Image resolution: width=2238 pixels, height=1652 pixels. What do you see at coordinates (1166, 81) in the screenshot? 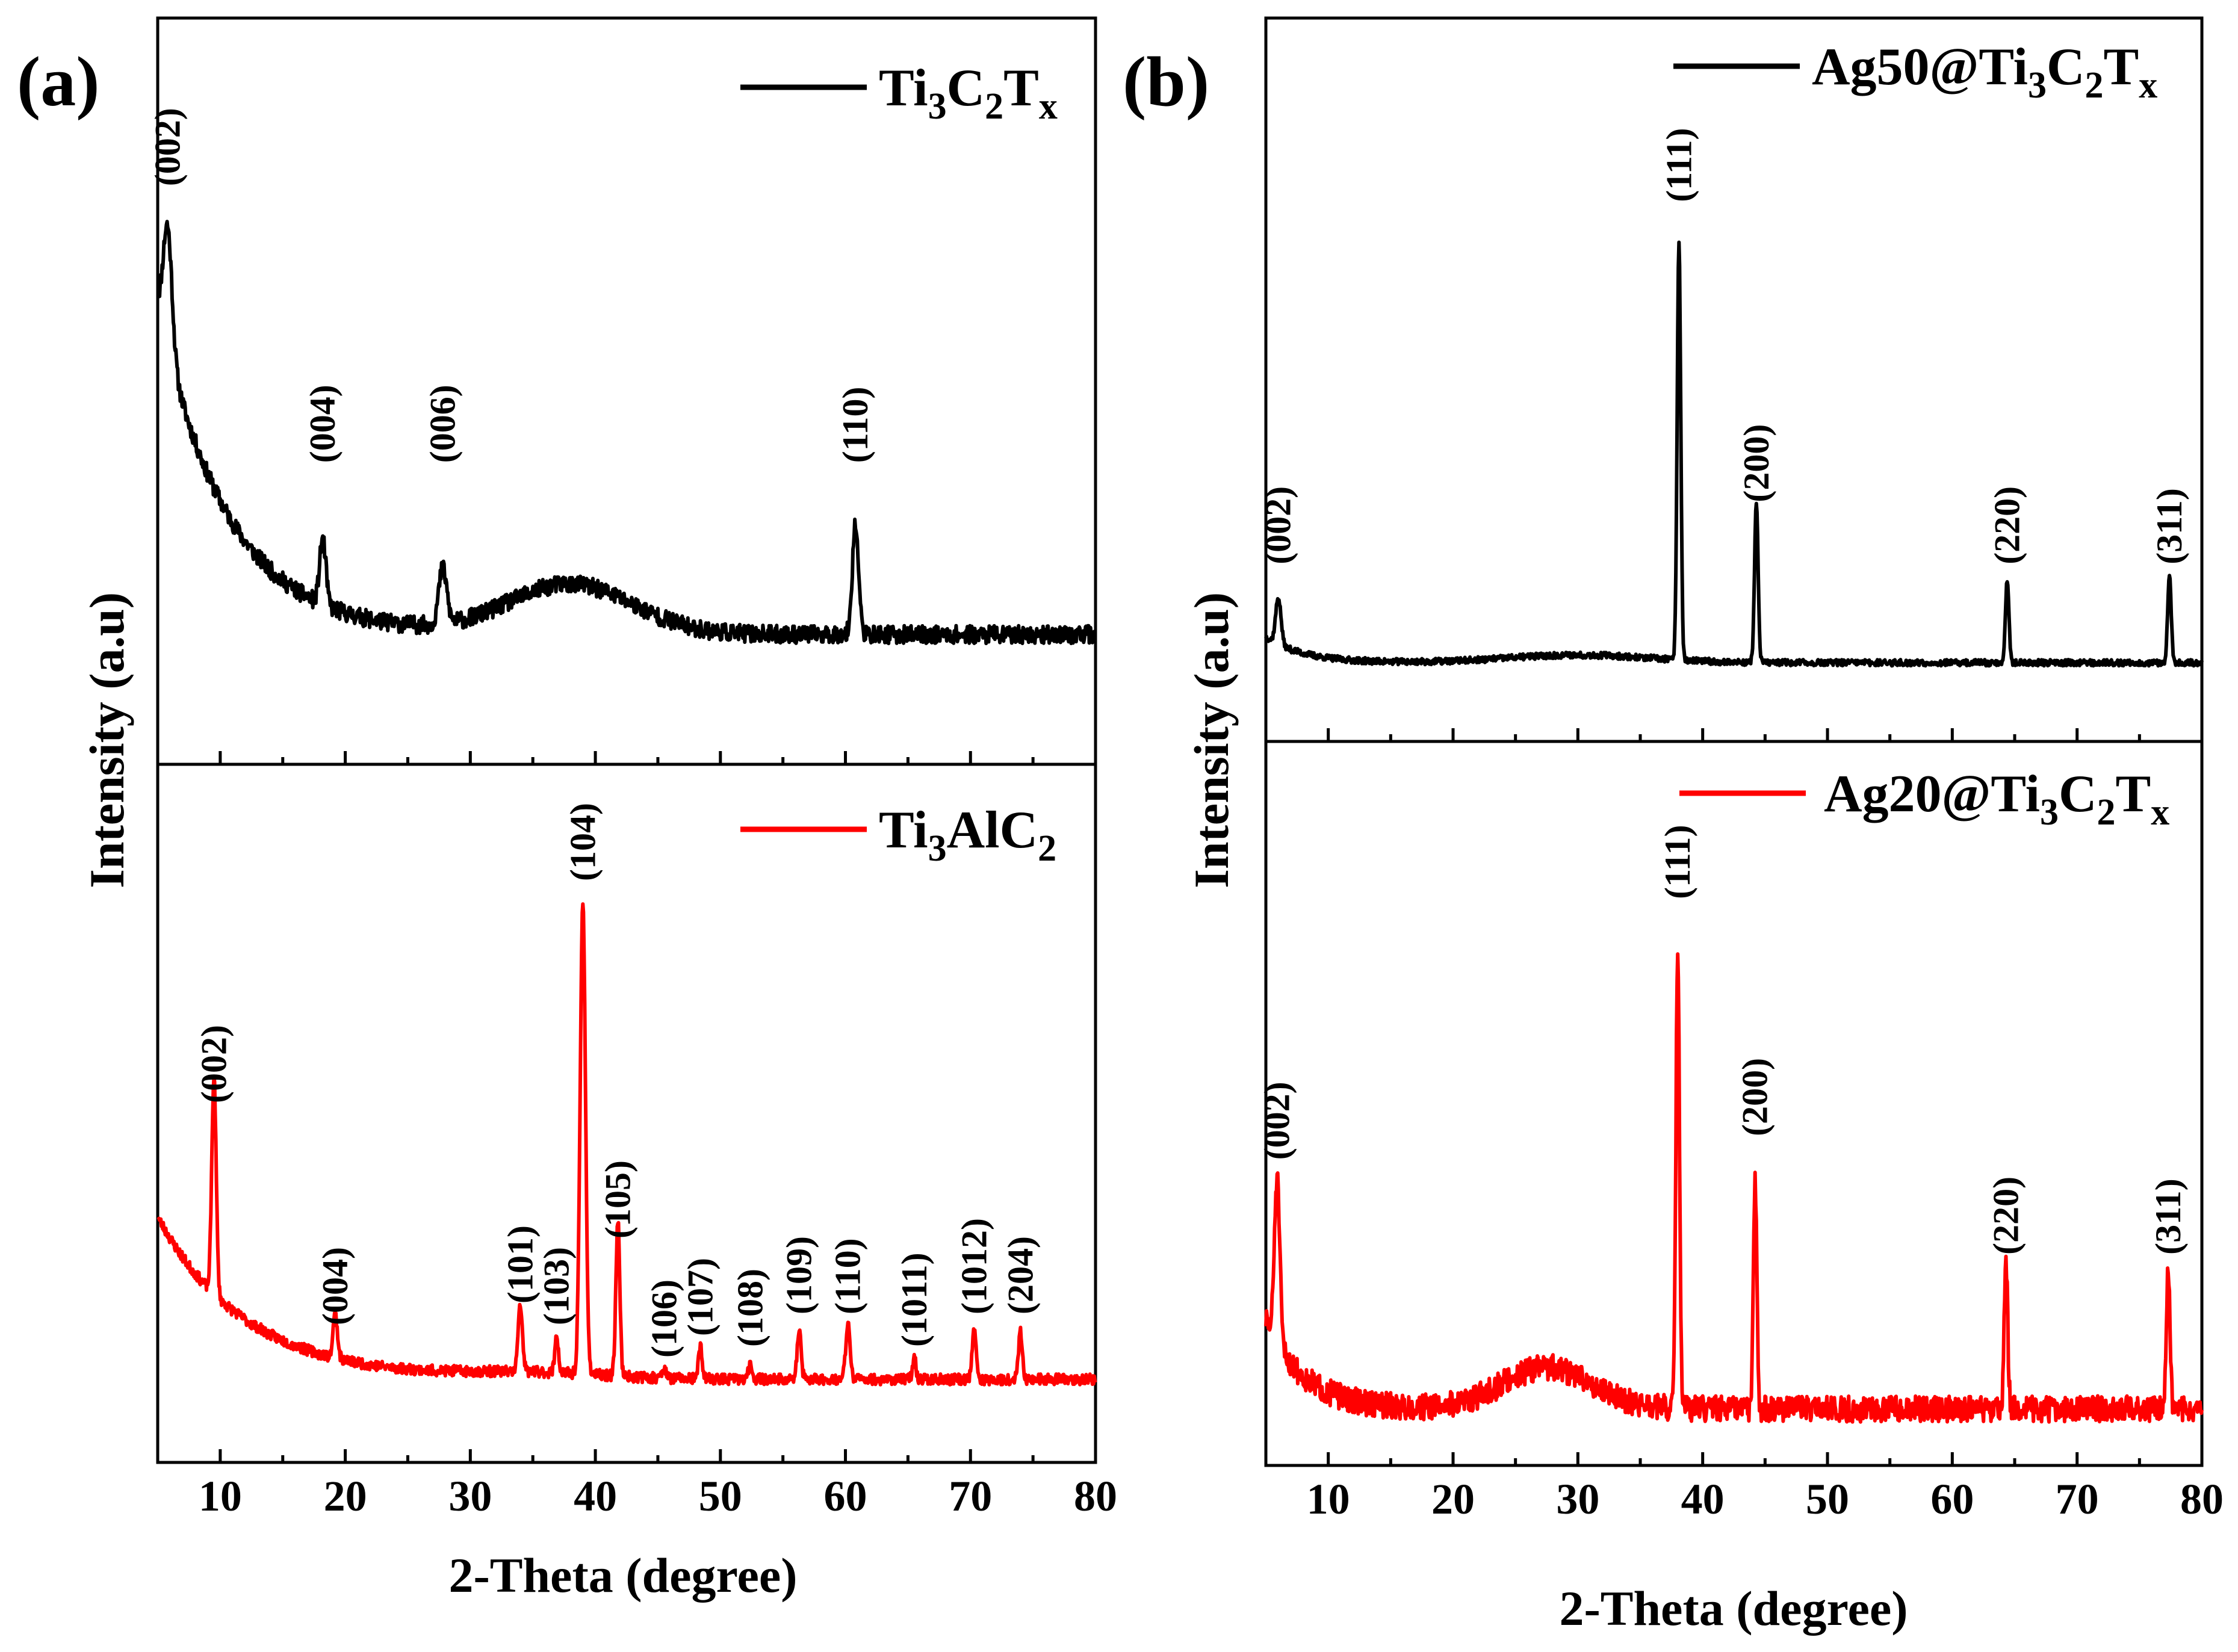
I see `panel-b-tag: (b)` at bounding box center [1166, 81].